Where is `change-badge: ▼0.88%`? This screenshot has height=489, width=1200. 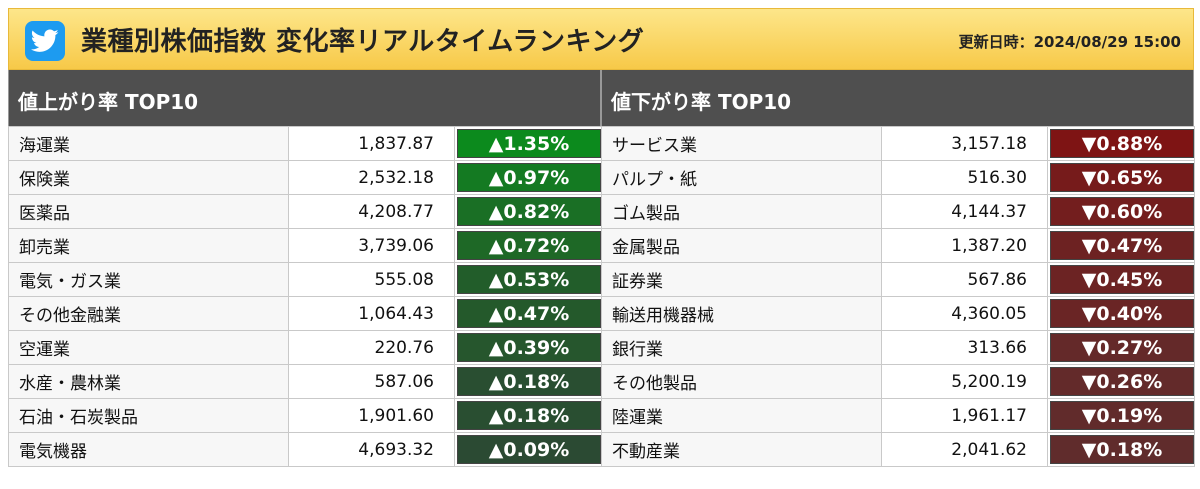 change-badge: ▼0.88% is located at coordinates (1122, 143).